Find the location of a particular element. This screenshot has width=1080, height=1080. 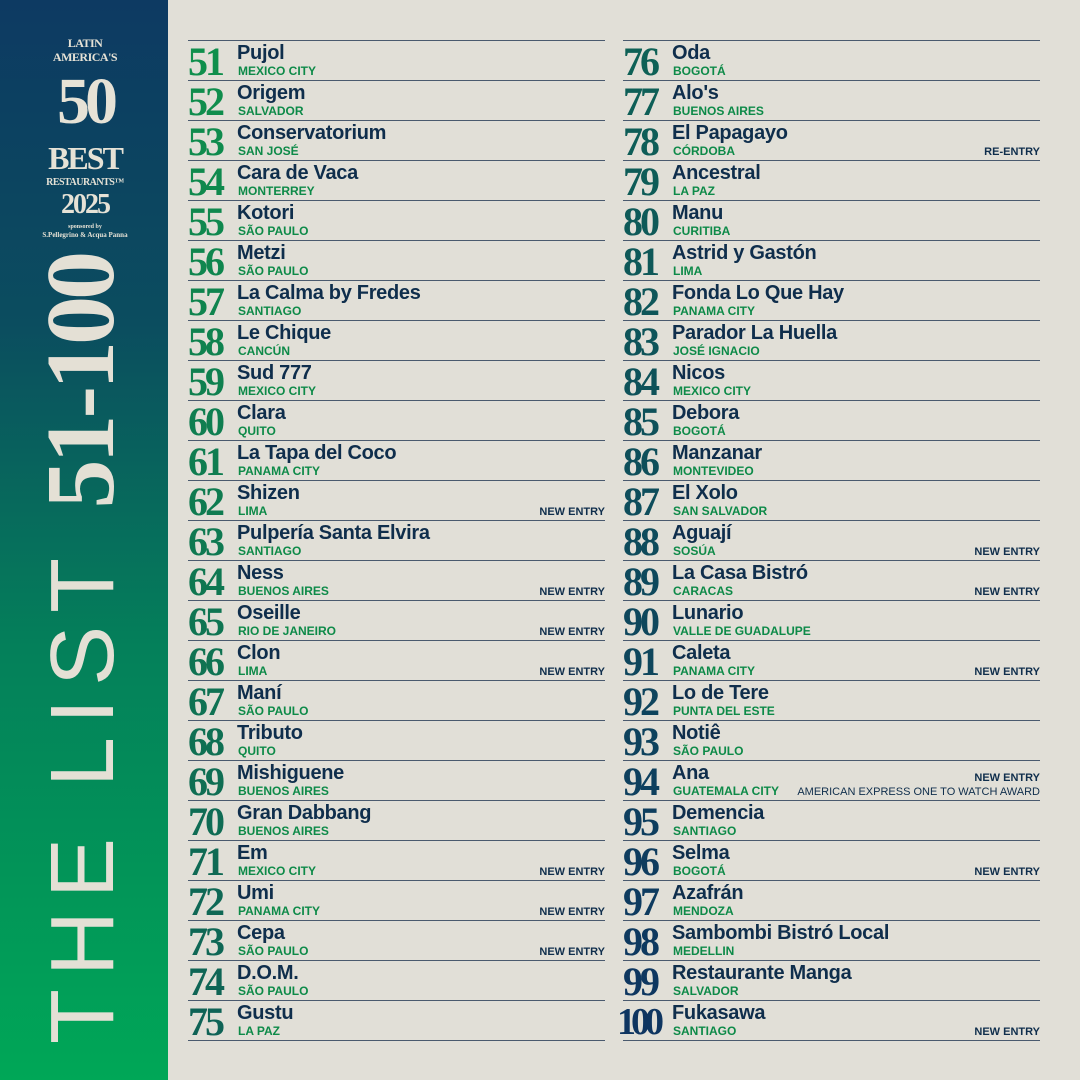

rank-number: 100 is located at coordinates (640, 1022).